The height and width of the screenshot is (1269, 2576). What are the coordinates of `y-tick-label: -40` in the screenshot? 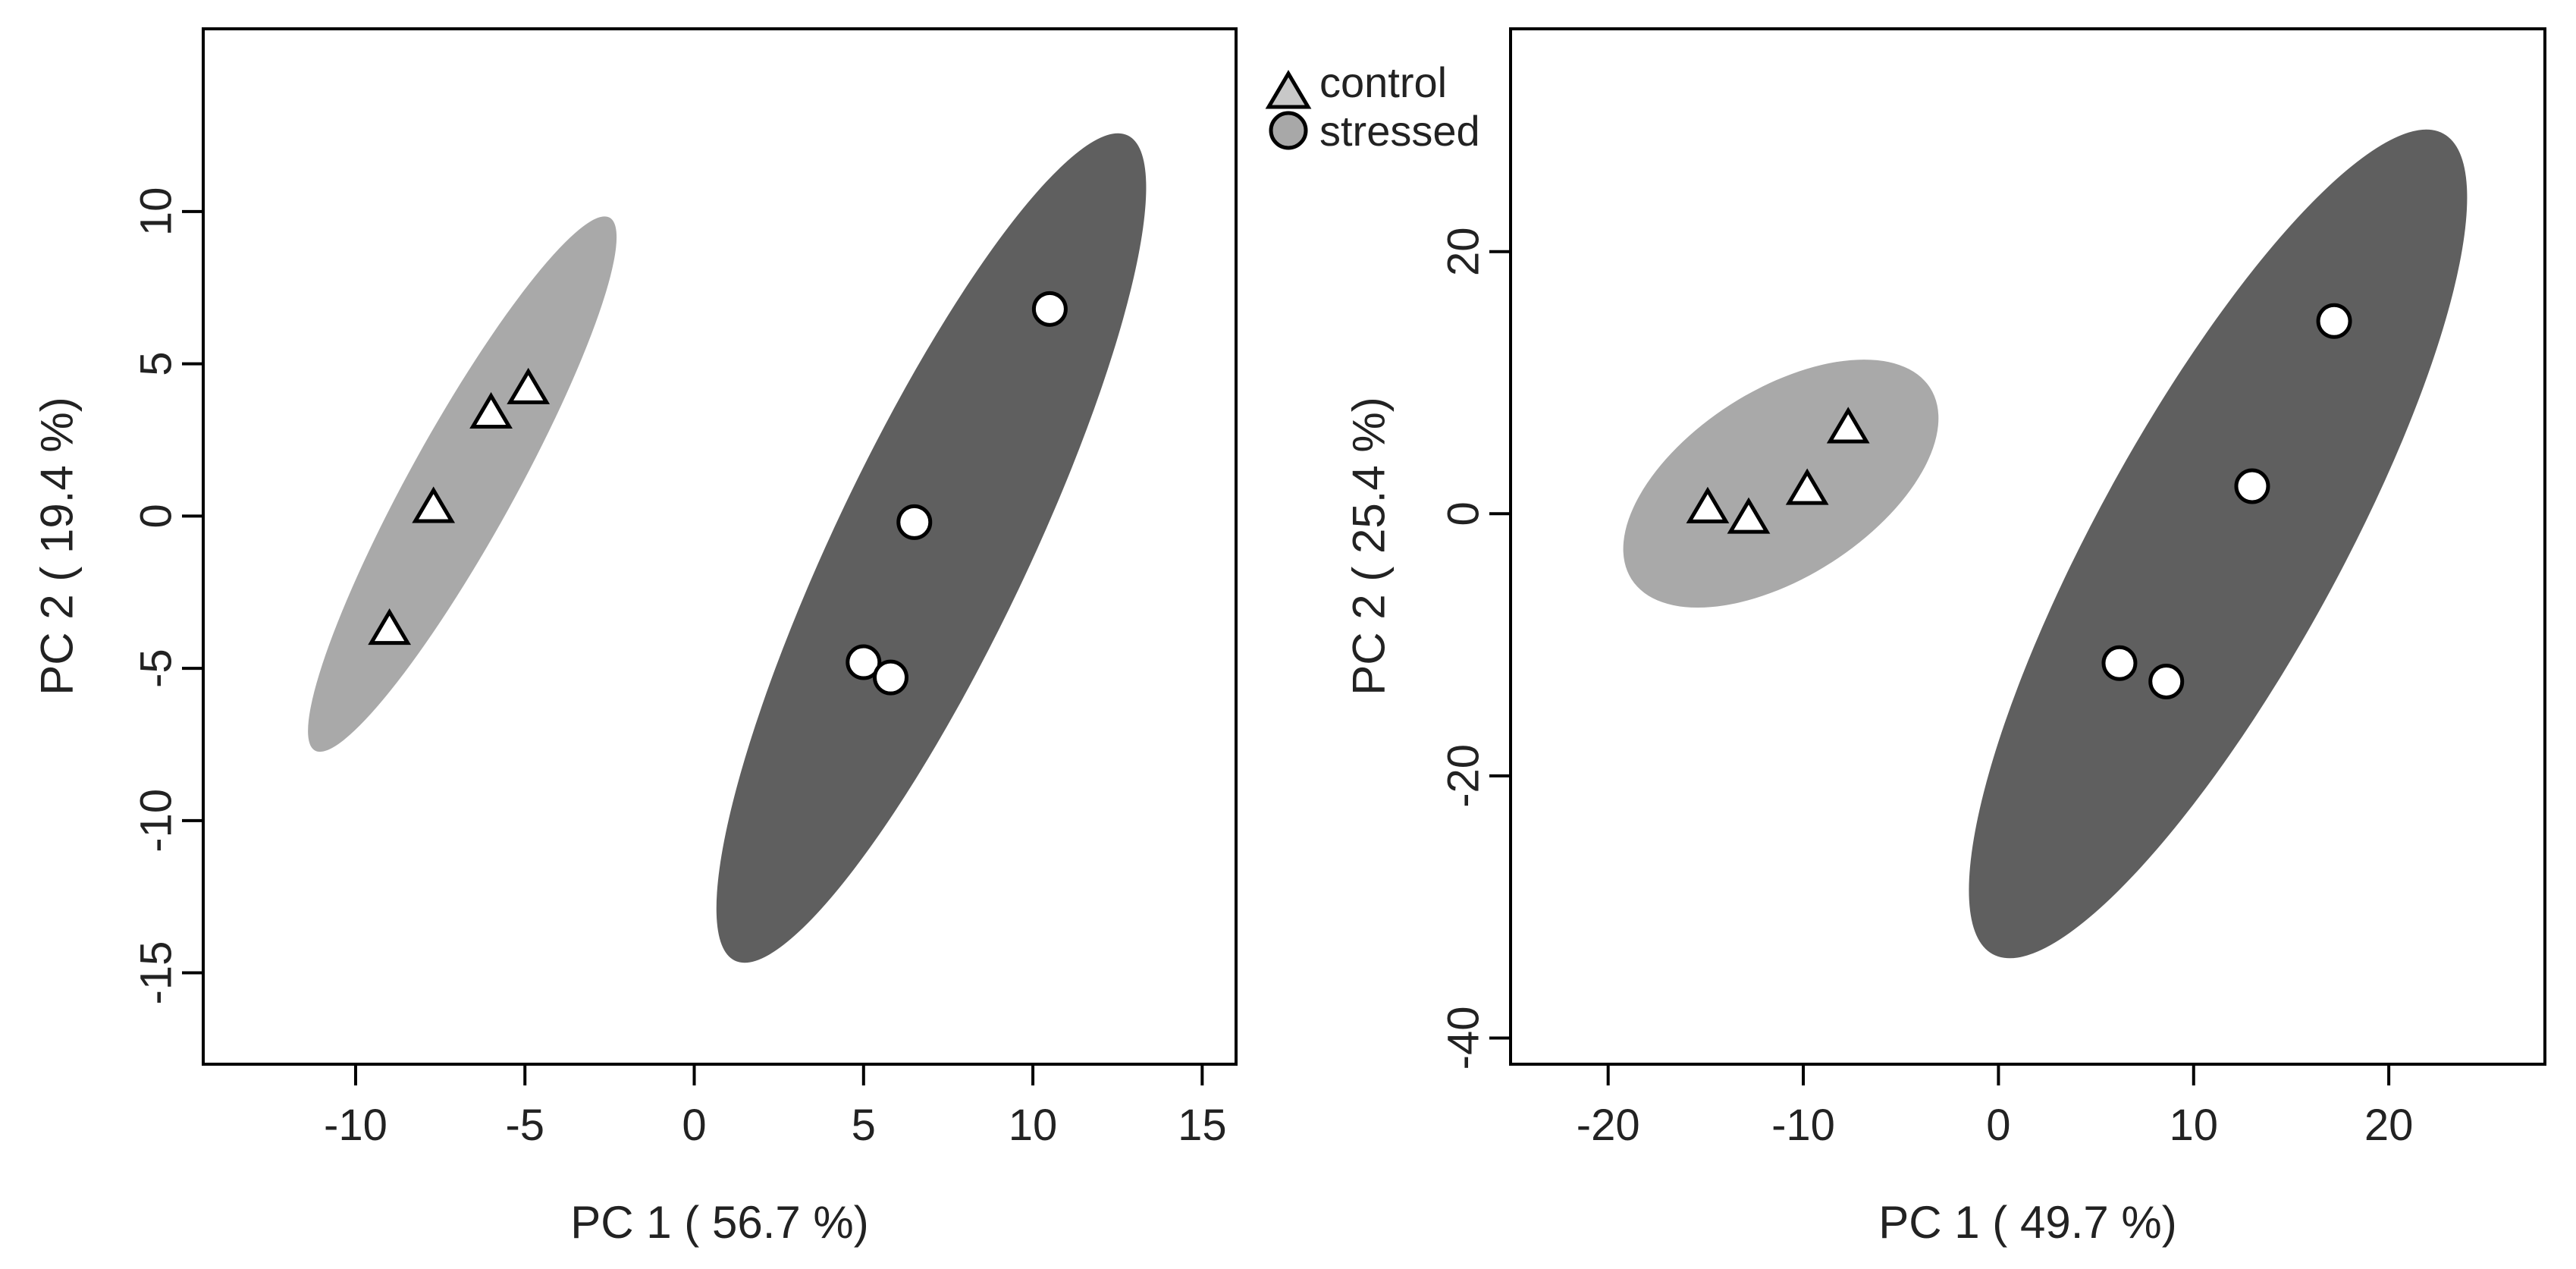 It's located at (1464, 1038).